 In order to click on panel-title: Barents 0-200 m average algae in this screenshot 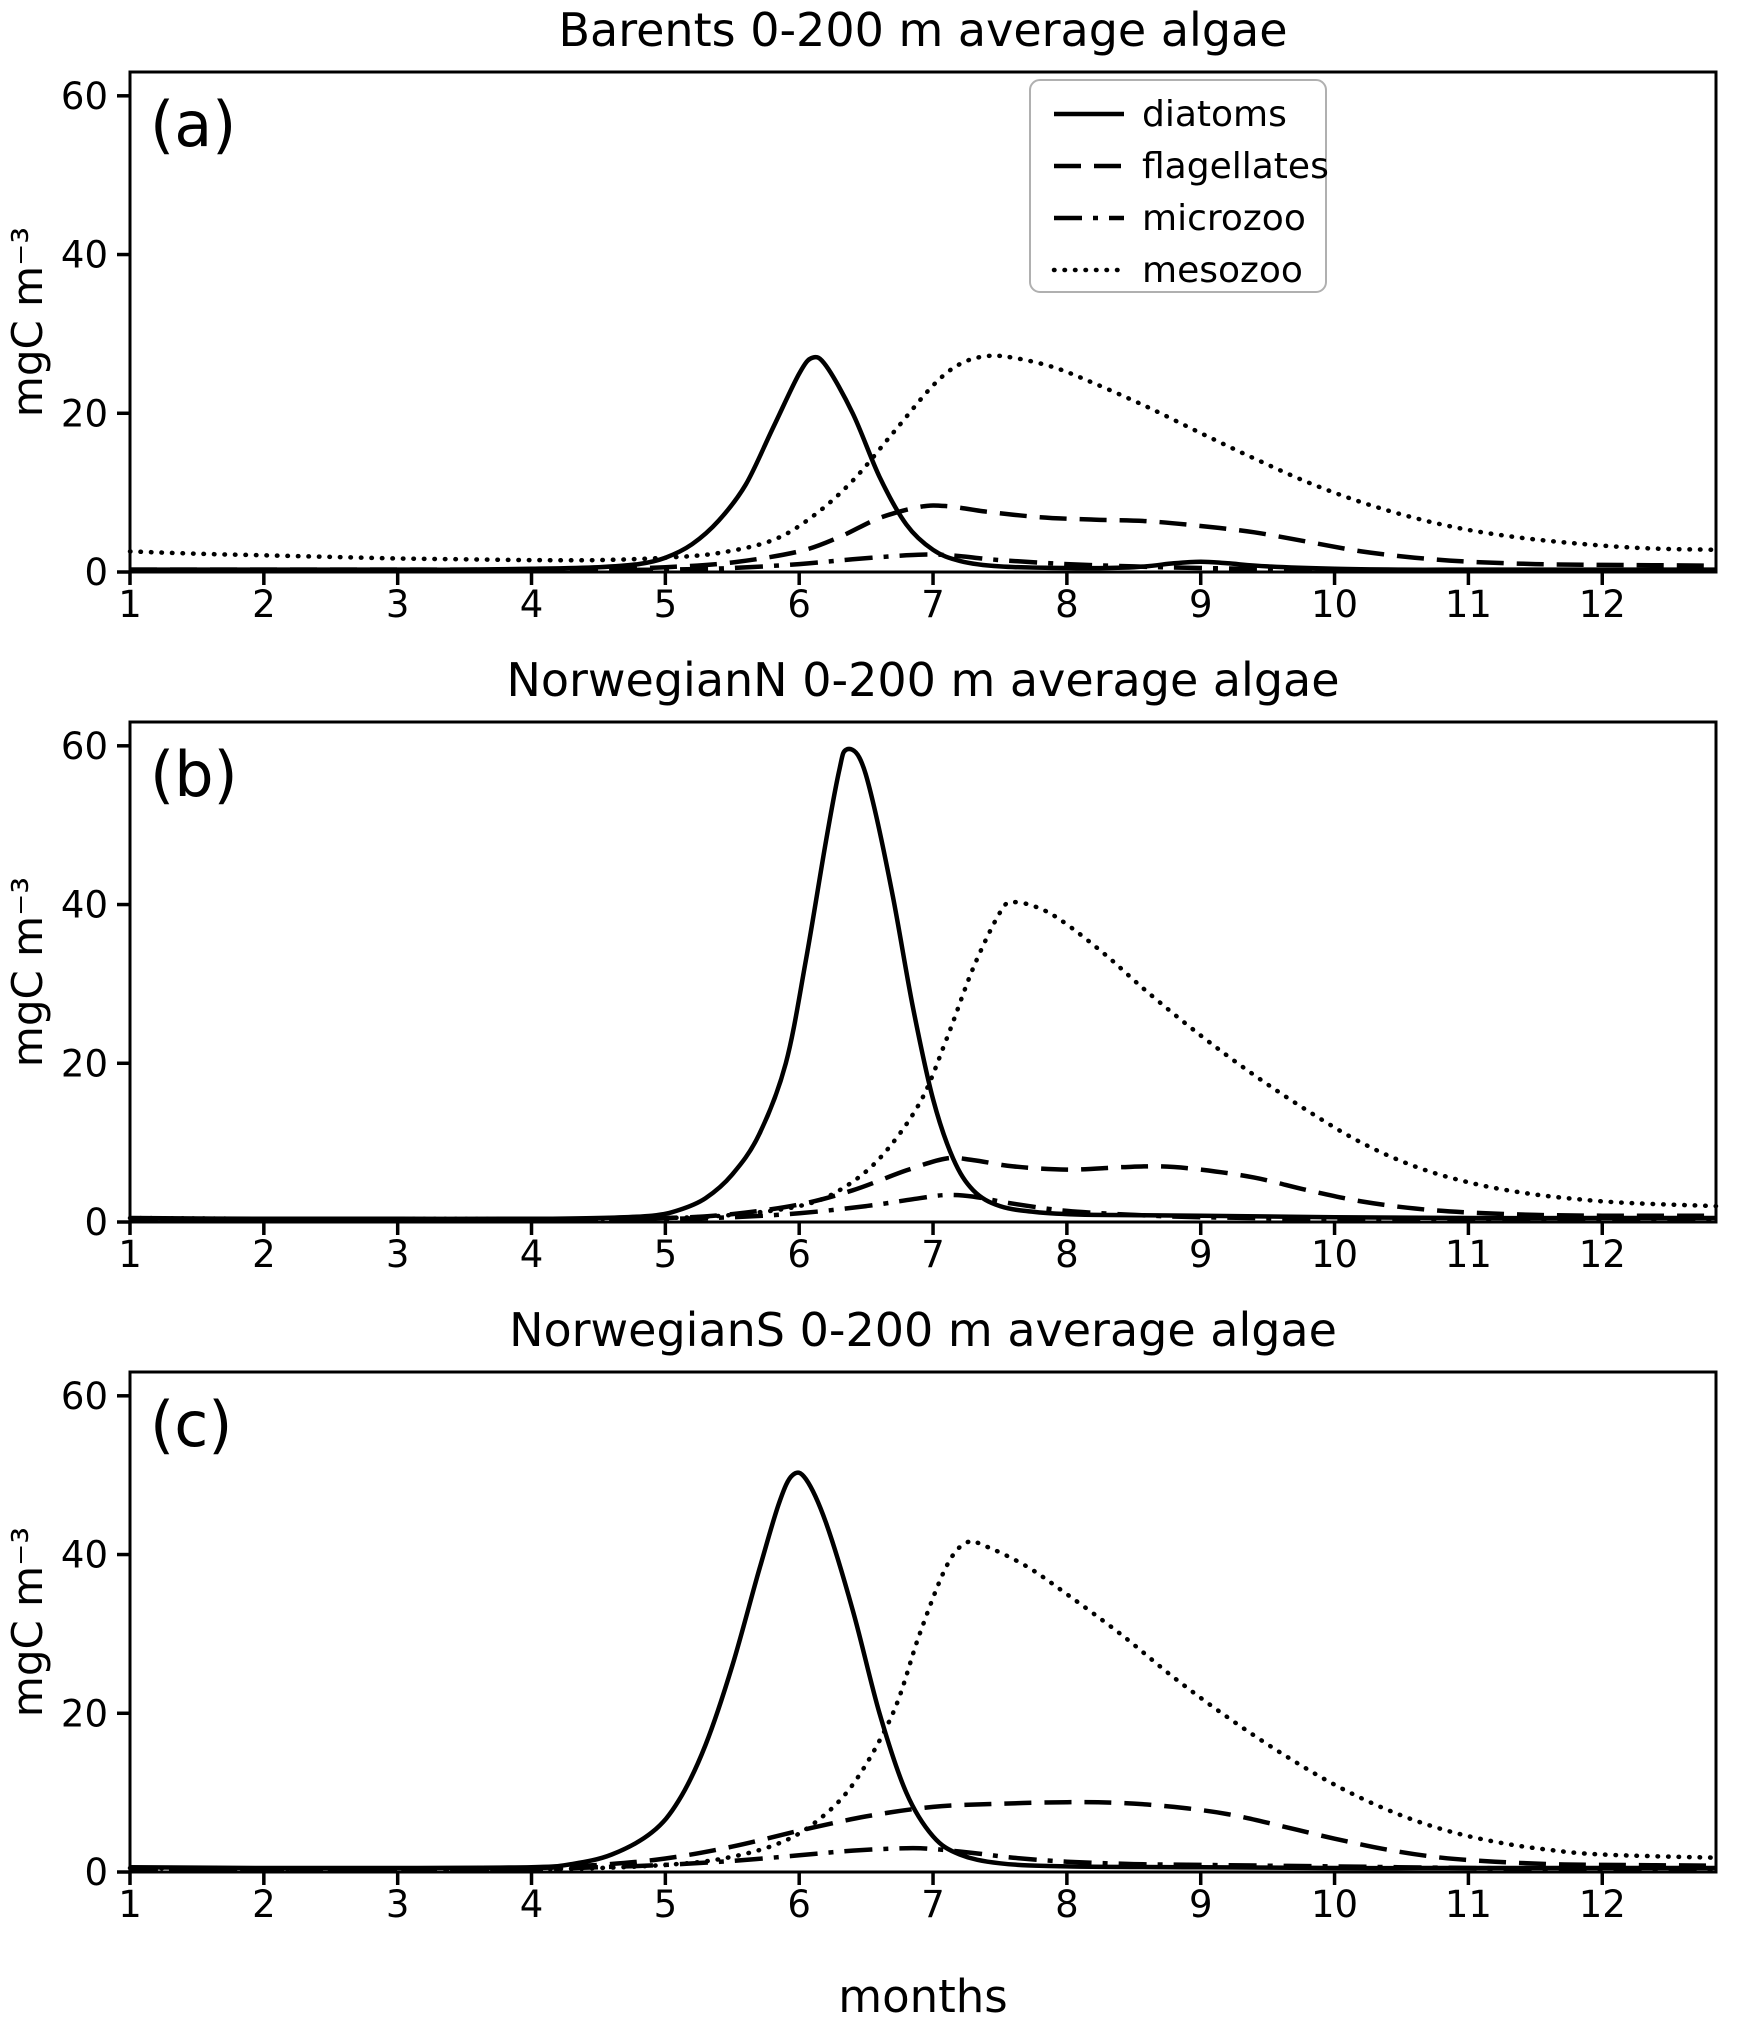, I will do `click(922, 30)`.